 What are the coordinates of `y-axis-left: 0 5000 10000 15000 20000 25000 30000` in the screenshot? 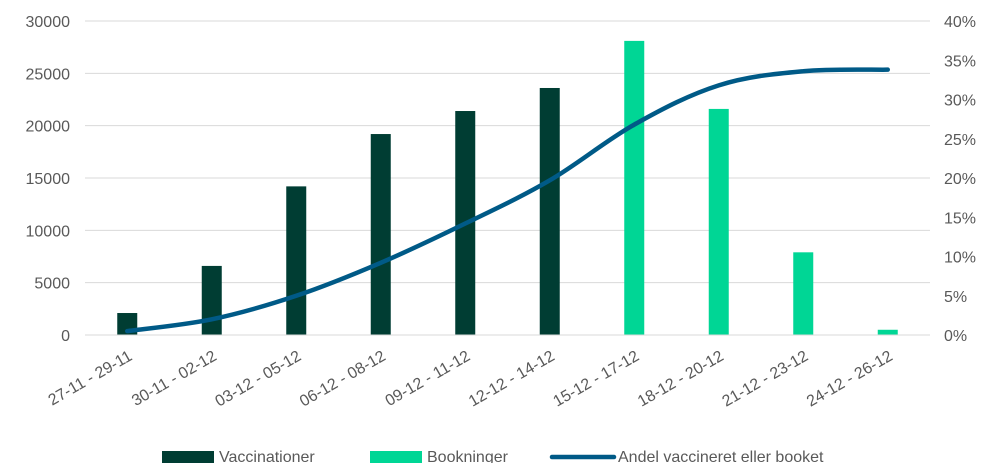 It's located at (48, 179).